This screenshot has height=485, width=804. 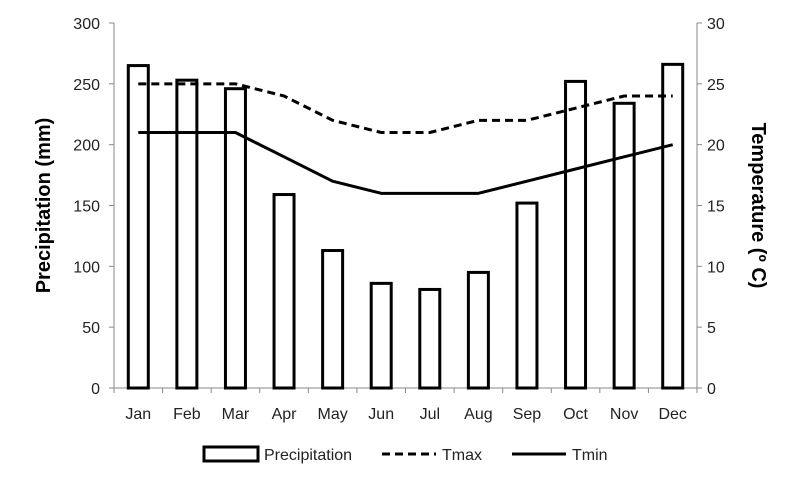 What do you see at coordinates (95, 389) in the screenshot?
I see `y-tick-label-left: 0` at bounding box center [95, 389].